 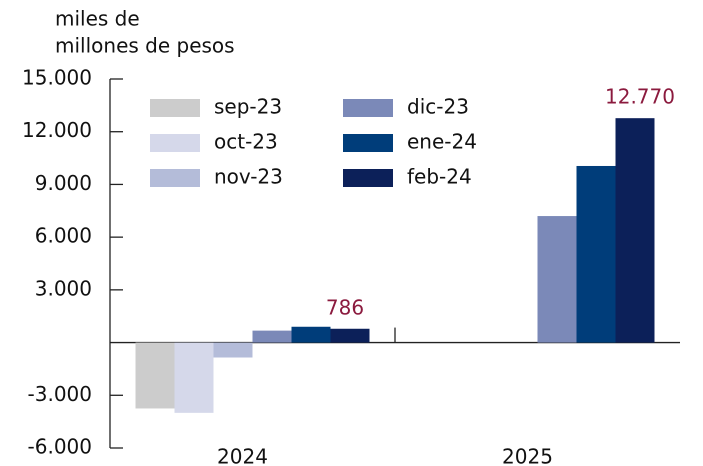 What do you see at coordinates (248, 107) in the screenshot?
I see `legend-label: sep-23` at bounding box center [248, 107].